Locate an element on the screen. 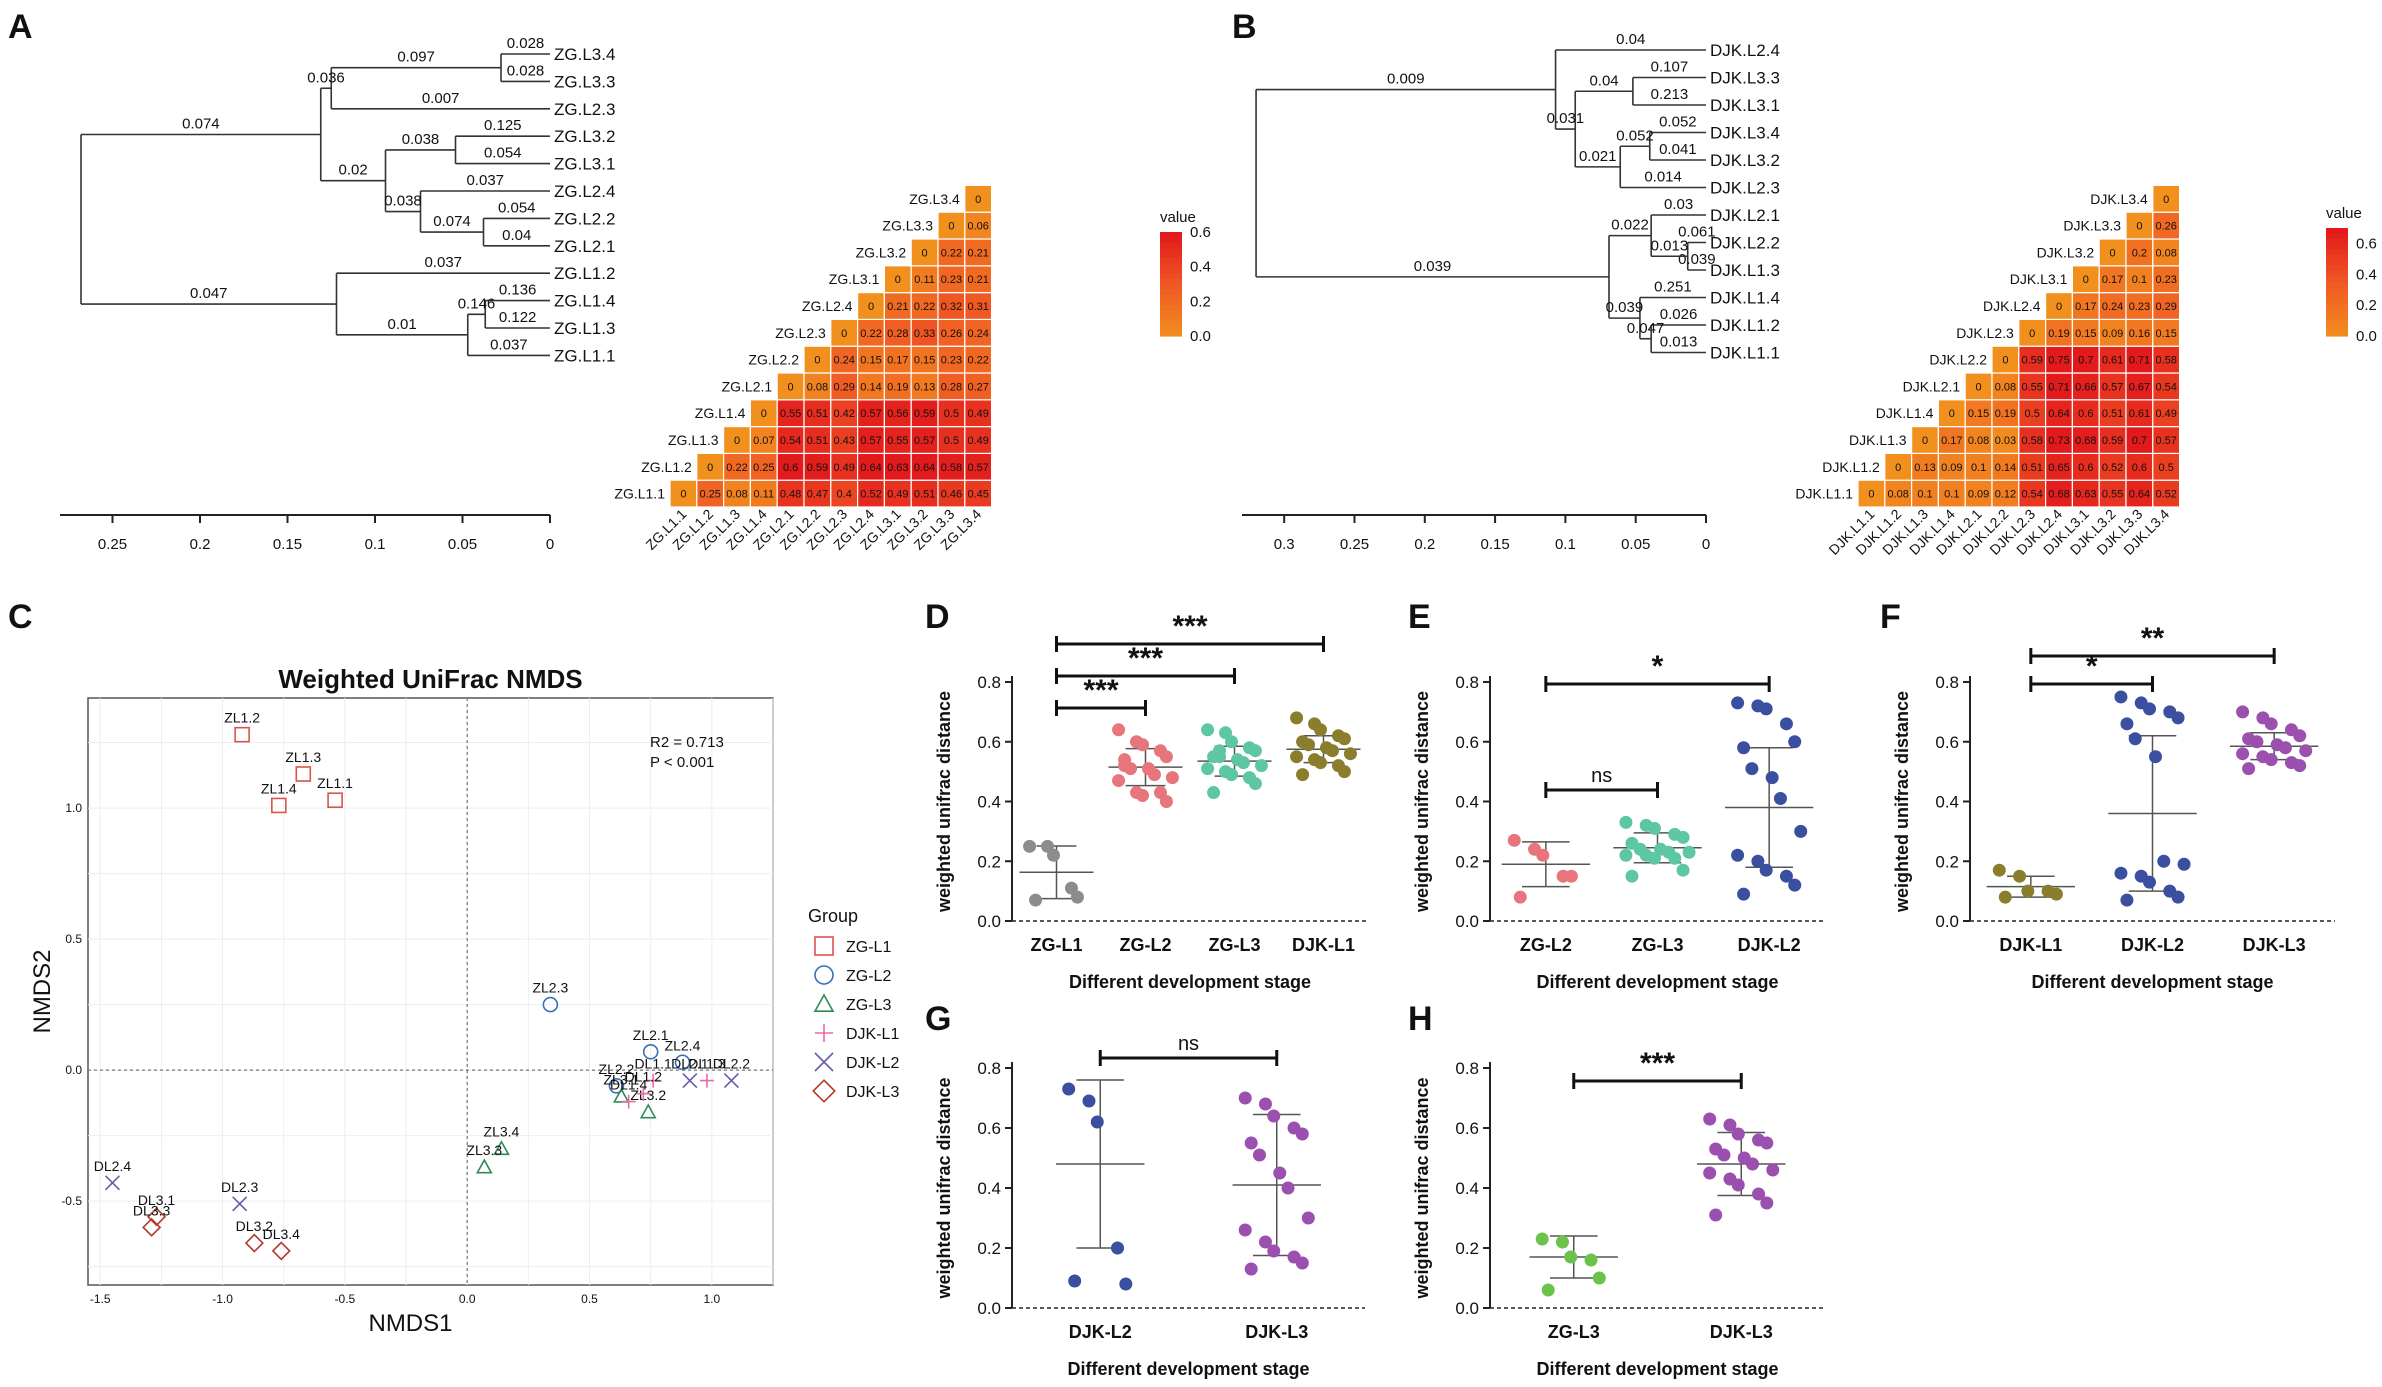 This screenshot has width=2382, height=1387. branch-length-label: 0.213 is located at coordinates (1670, 94).